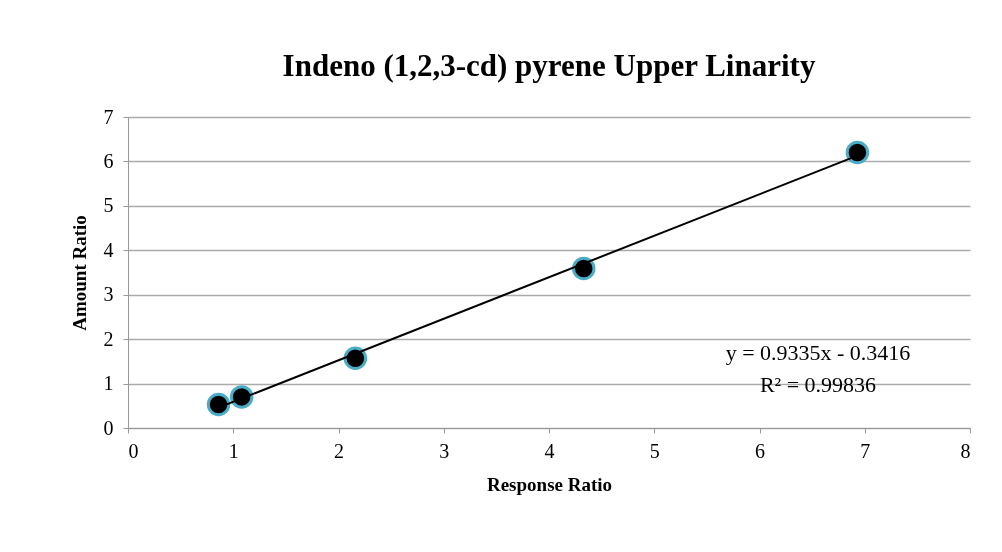 This screenshot has width=1002, height=552. Describe the element at coordinates (108, 294) in the screenshot. I see `y-tick-label: 3` at that location.